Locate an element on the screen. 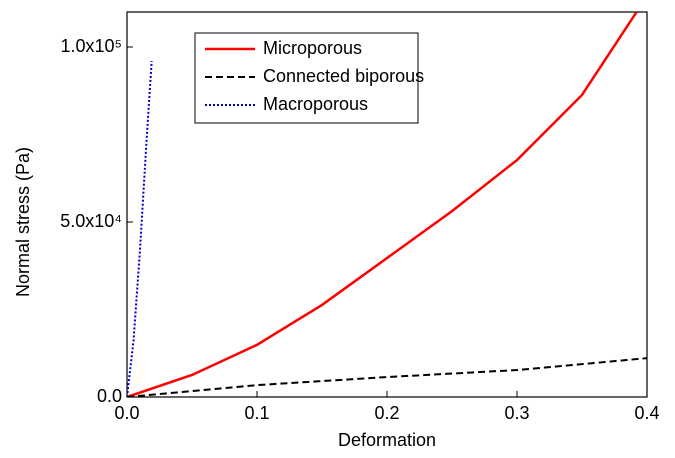  y-tick-label: 0.0 is located at coordinates (109, 396).